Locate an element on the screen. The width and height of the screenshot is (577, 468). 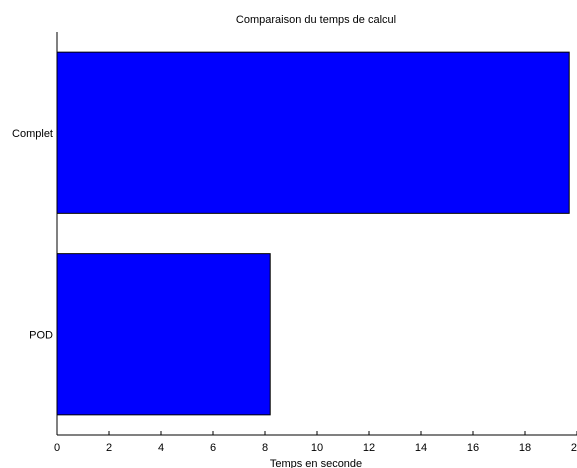
x-tick-label: 4 is located at coordinates (161, 448).